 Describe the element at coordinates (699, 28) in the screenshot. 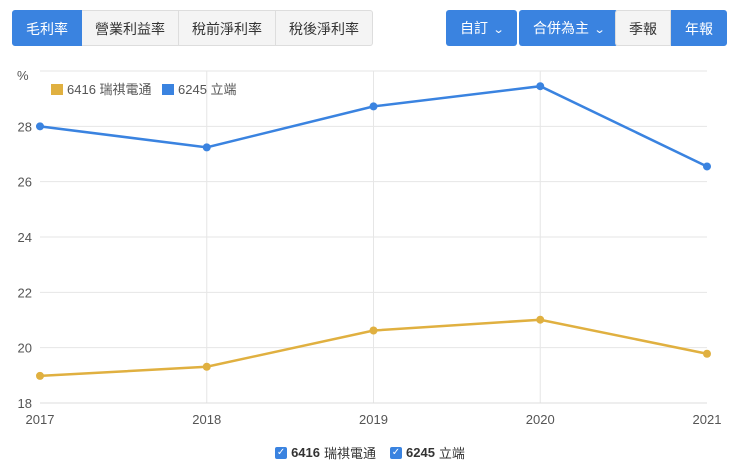

I see `annual-button: 年報` at that location.